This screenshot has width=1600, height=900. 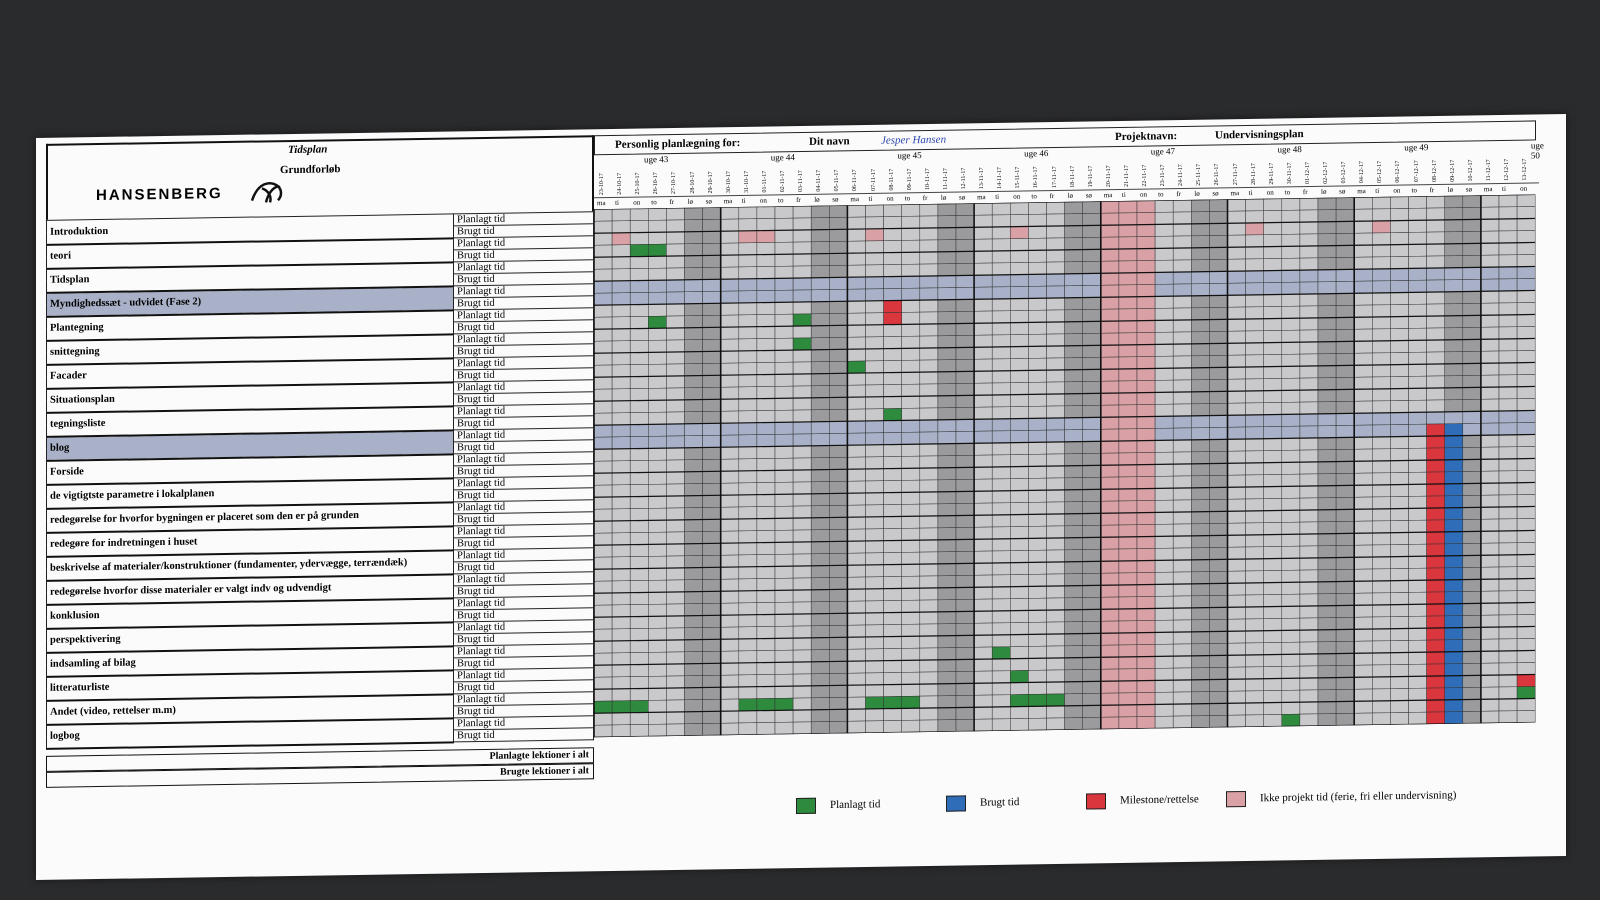 I want to click on legend-item: Milestone/rettelse, so click(x=1142, y=801).